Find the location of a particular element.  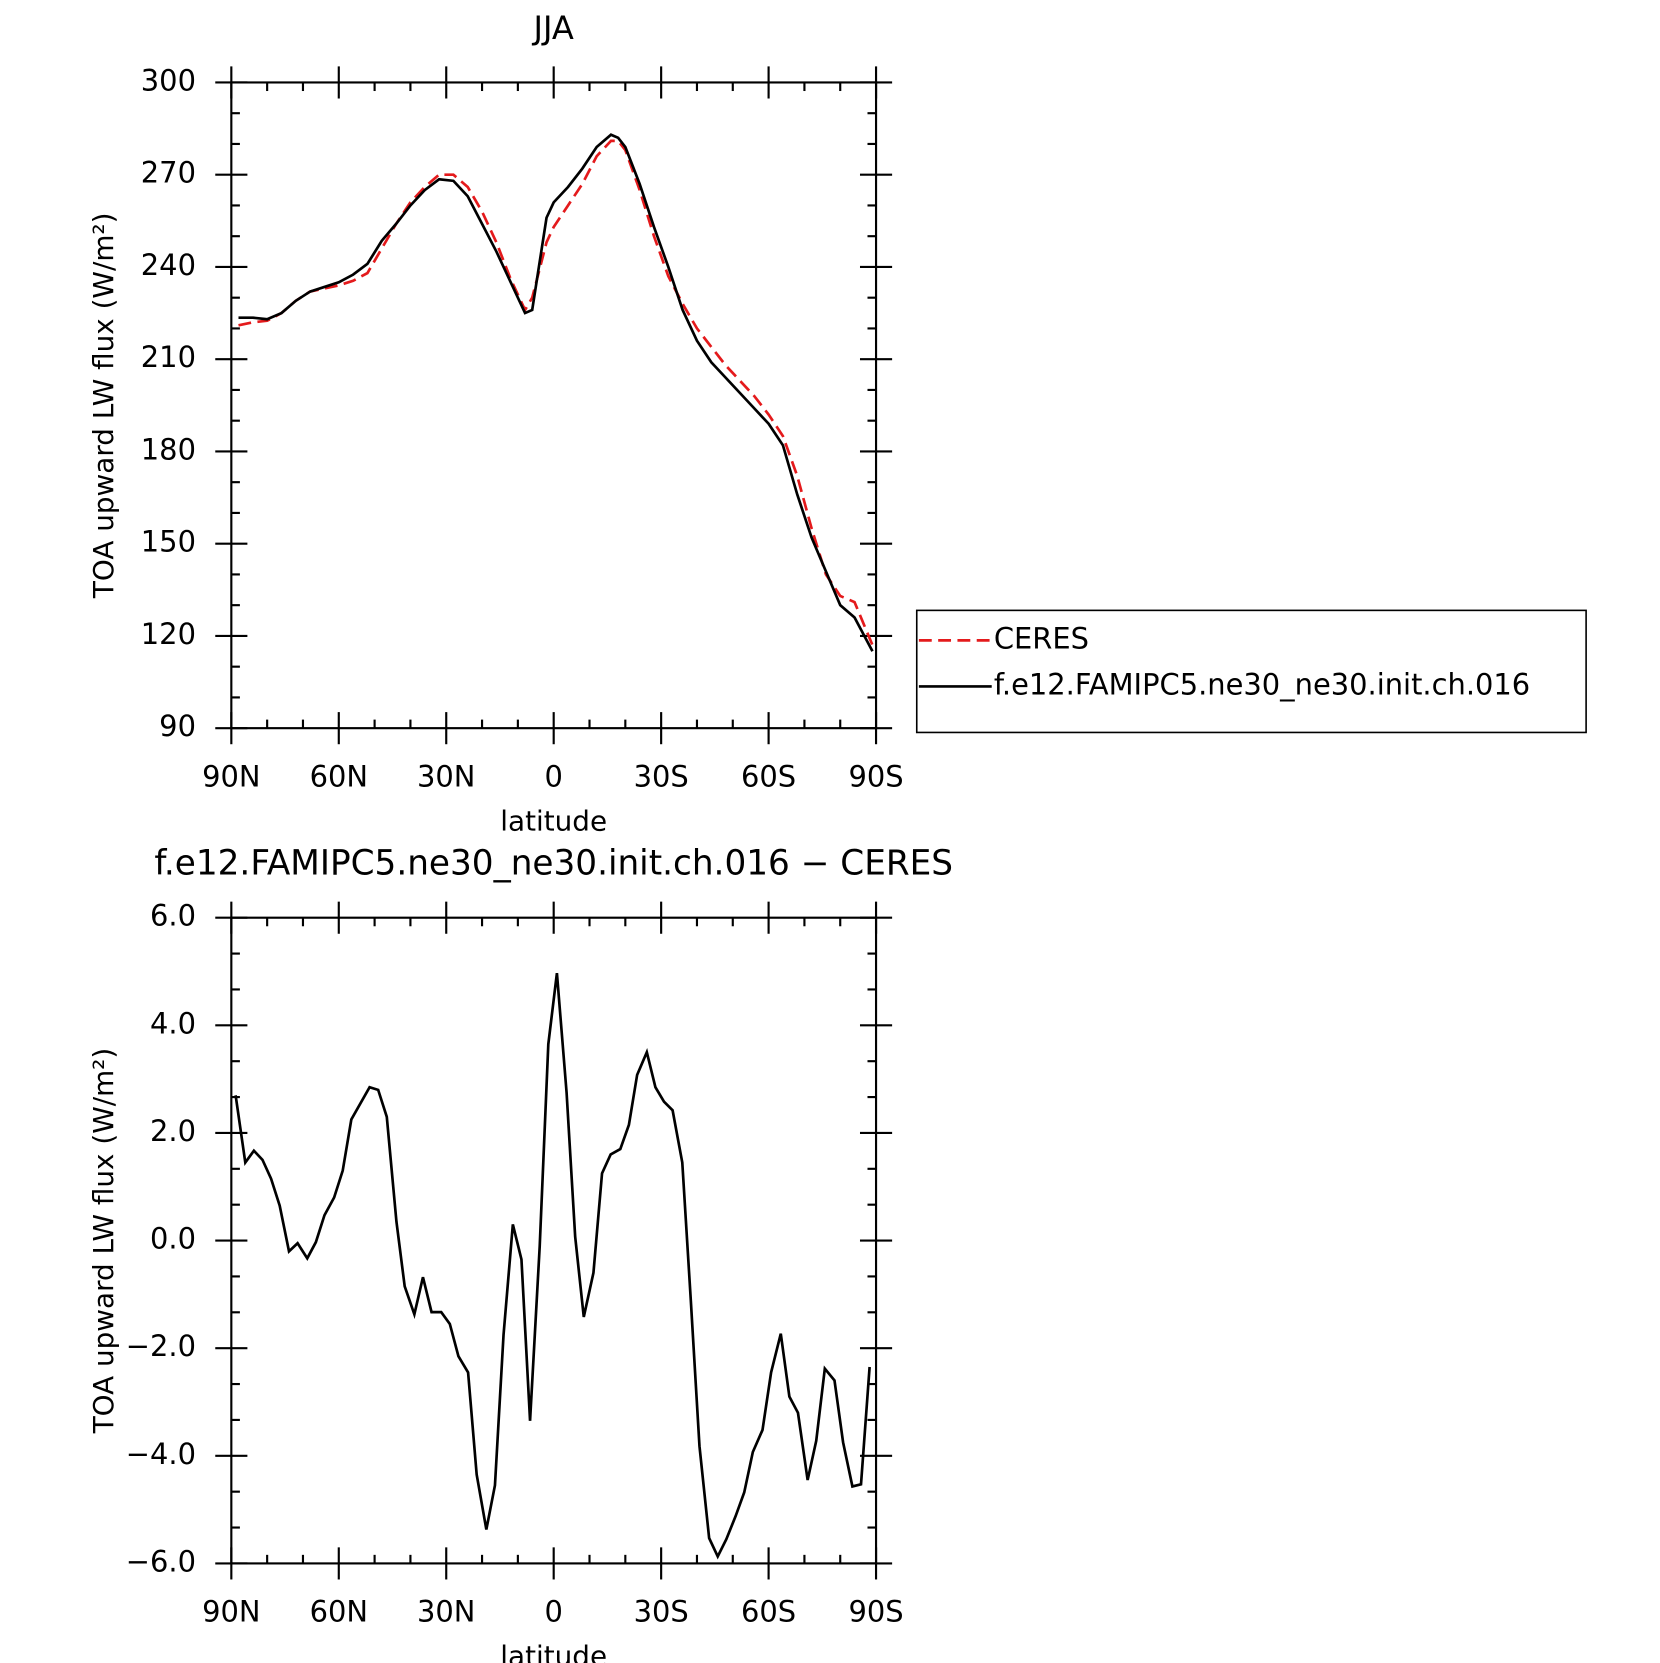

y-tick-label: 4.0 is located at coordinates (173, 1023).